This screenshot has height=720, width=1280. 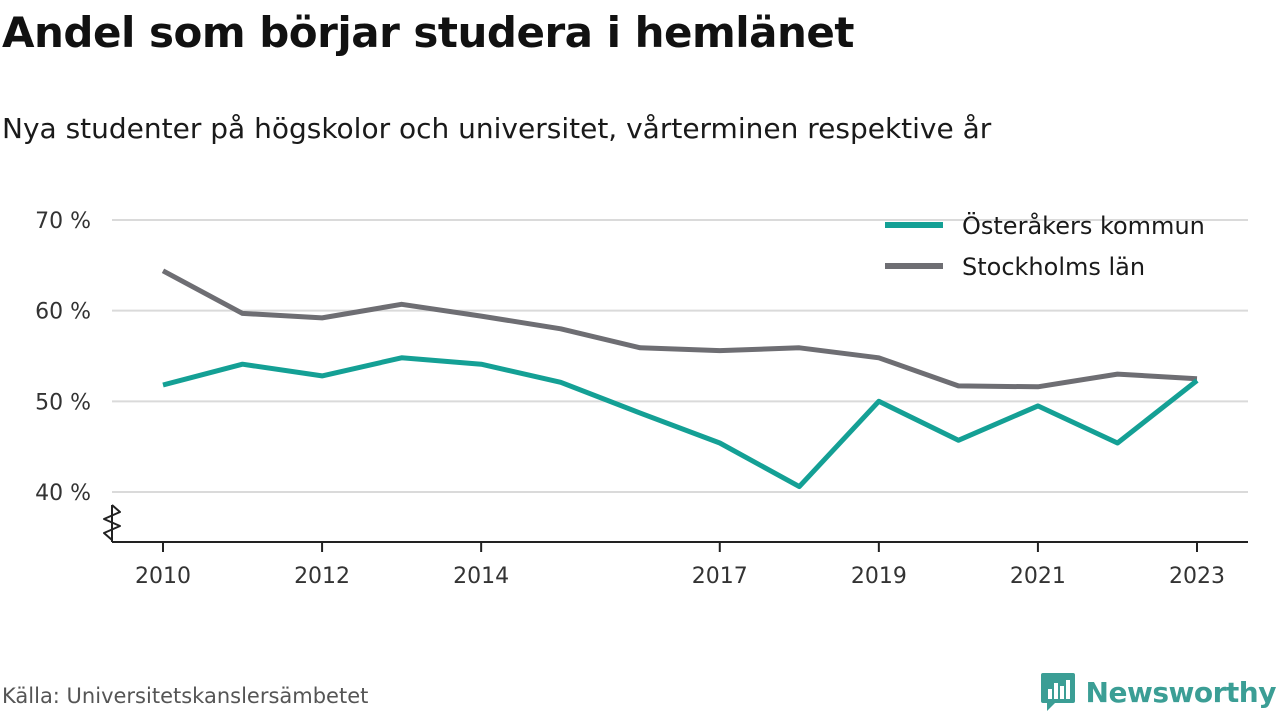 I want to click on y-tick-label-40: 40 %, so click(x=63, y=493).